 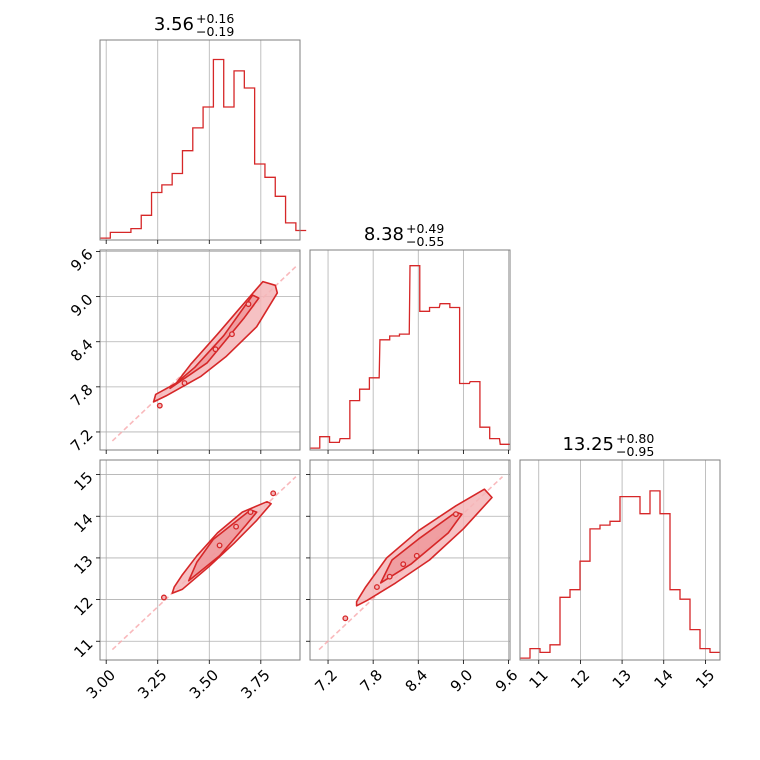 I want to click on x-tick-label-p2: 14, so click(x=663, y=679).